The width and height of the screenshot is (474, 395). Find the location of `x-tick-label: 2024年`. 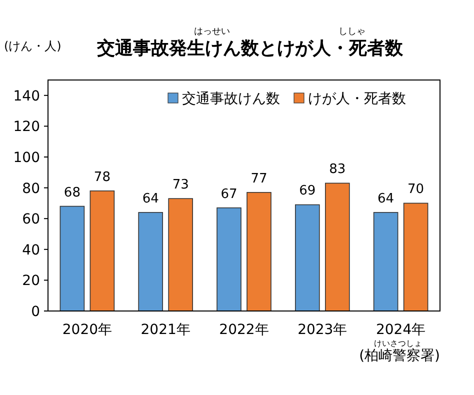

x-tick-label: 2024年 is located at coordinates (401, 330).